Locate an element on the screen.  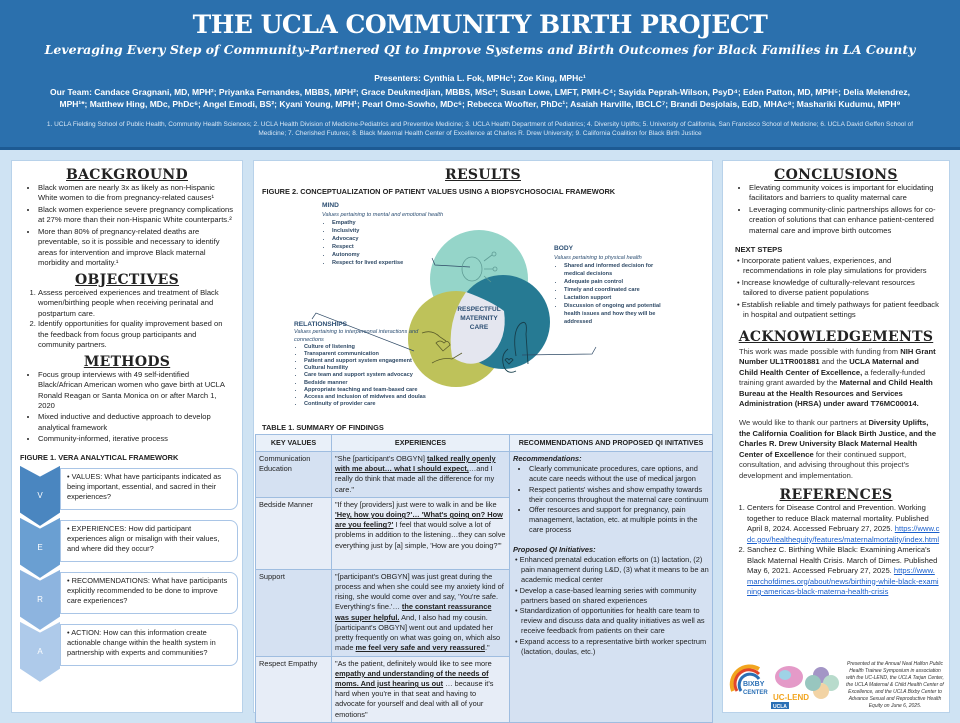
relationships-connector is located at coordinates (363, 332).